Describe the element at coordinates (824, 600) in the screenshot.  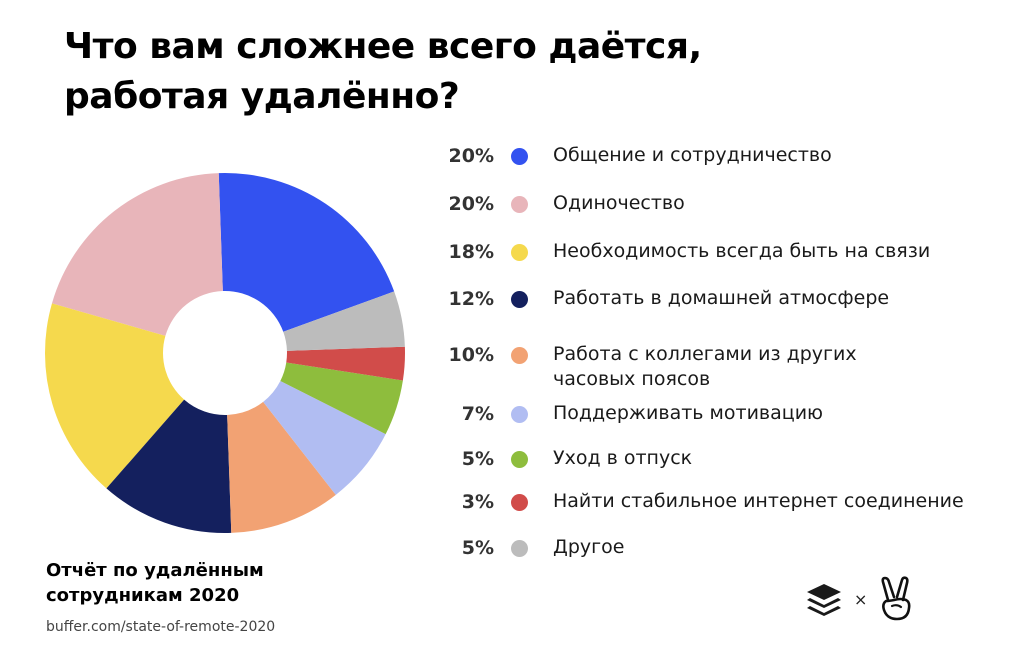
I see `buffer-logo-icon` at that location.